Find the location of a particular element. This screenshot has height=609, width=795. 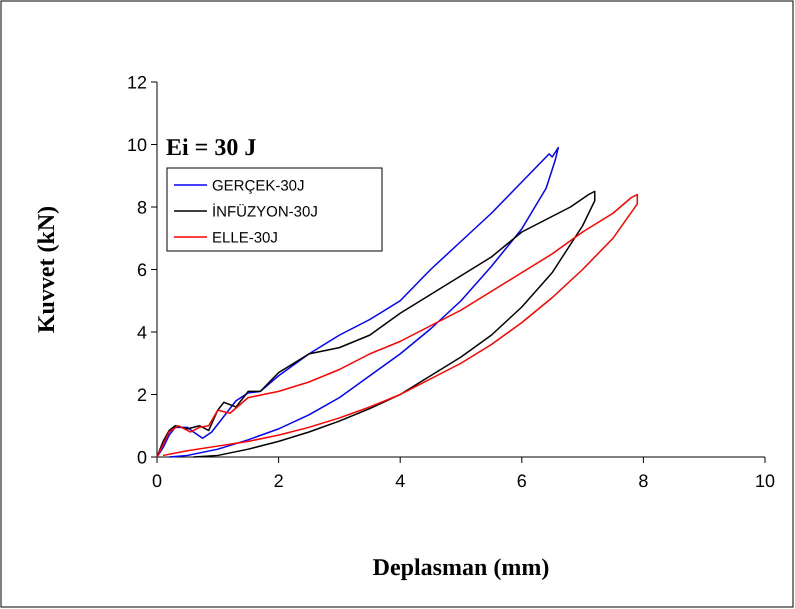

x-tick-label: 0 is located at coordinates (157, 481).